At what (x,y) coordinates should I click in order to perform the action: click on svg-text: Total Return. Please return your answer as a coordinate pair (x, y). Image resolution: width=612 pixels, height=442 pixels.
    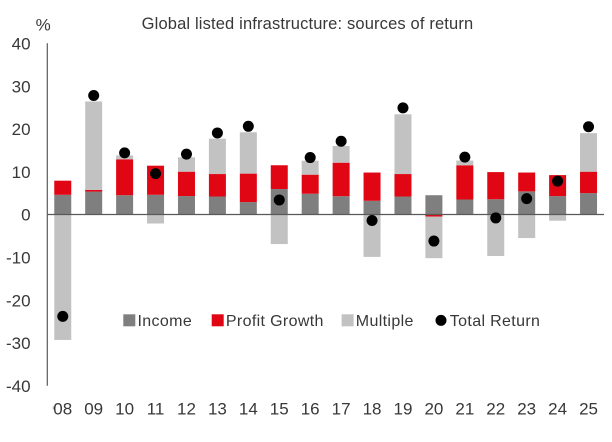
    Looking at the image, I should click on (495, 321).